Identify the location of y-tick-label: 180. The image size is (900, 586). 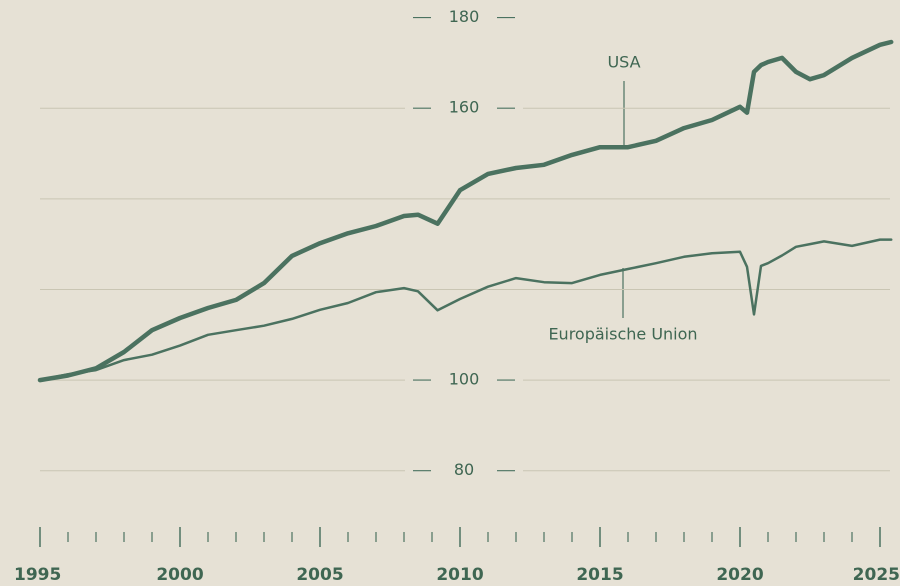
(464, 16).